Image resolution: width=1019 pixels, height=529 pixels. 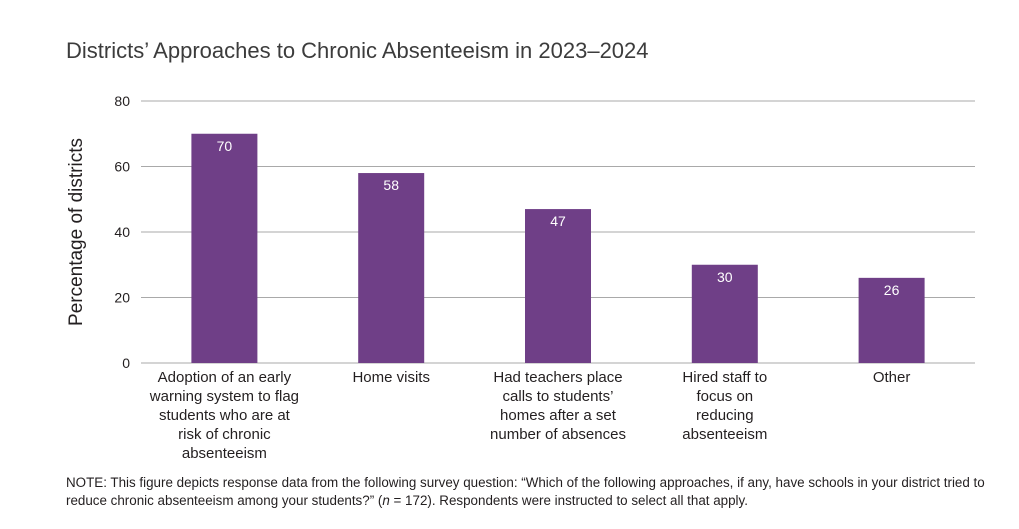 What do you see at coordinates (126, 363) in the screenshot?
I see `y-tick-label: 0` at bounding box center [126, 363].